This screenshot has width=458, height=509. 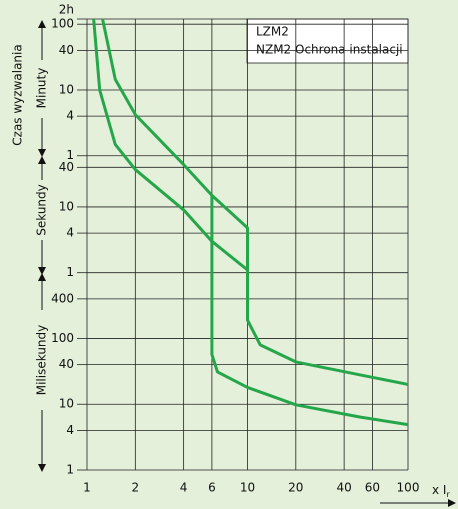 I want to click on y-tick-label: 2h, so click(x=66, y=10).